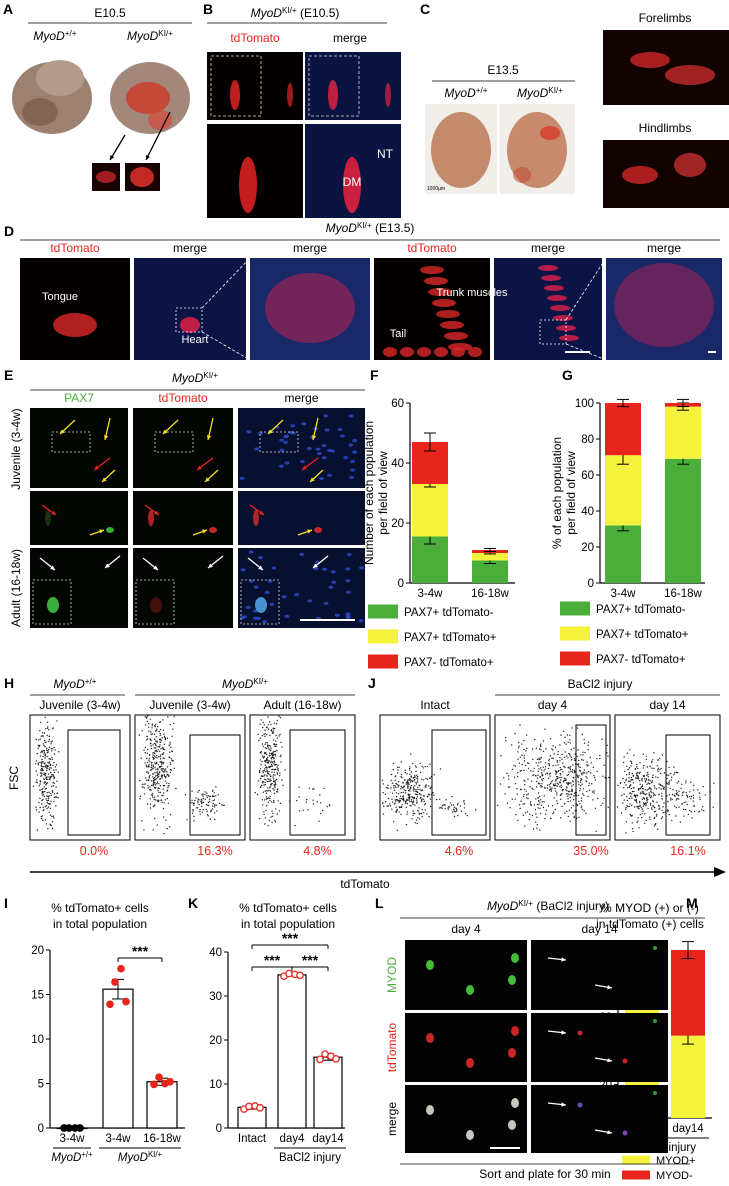 This screenshot has width=729, height=1186. I want to click on plot-frame, so click(302, 777).